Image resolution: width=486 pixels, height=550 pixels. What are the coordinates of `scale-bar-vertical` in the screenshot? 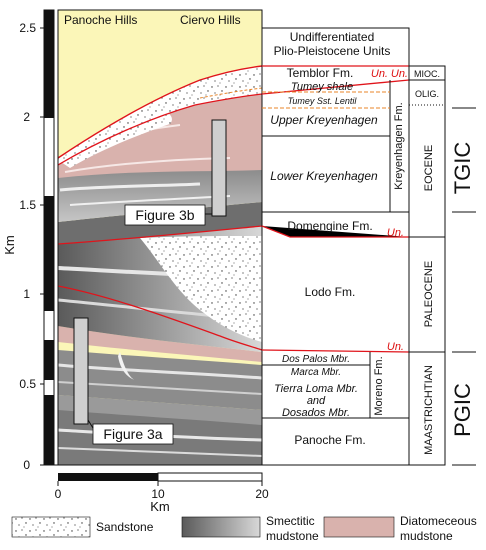 It's located at (49, 237).